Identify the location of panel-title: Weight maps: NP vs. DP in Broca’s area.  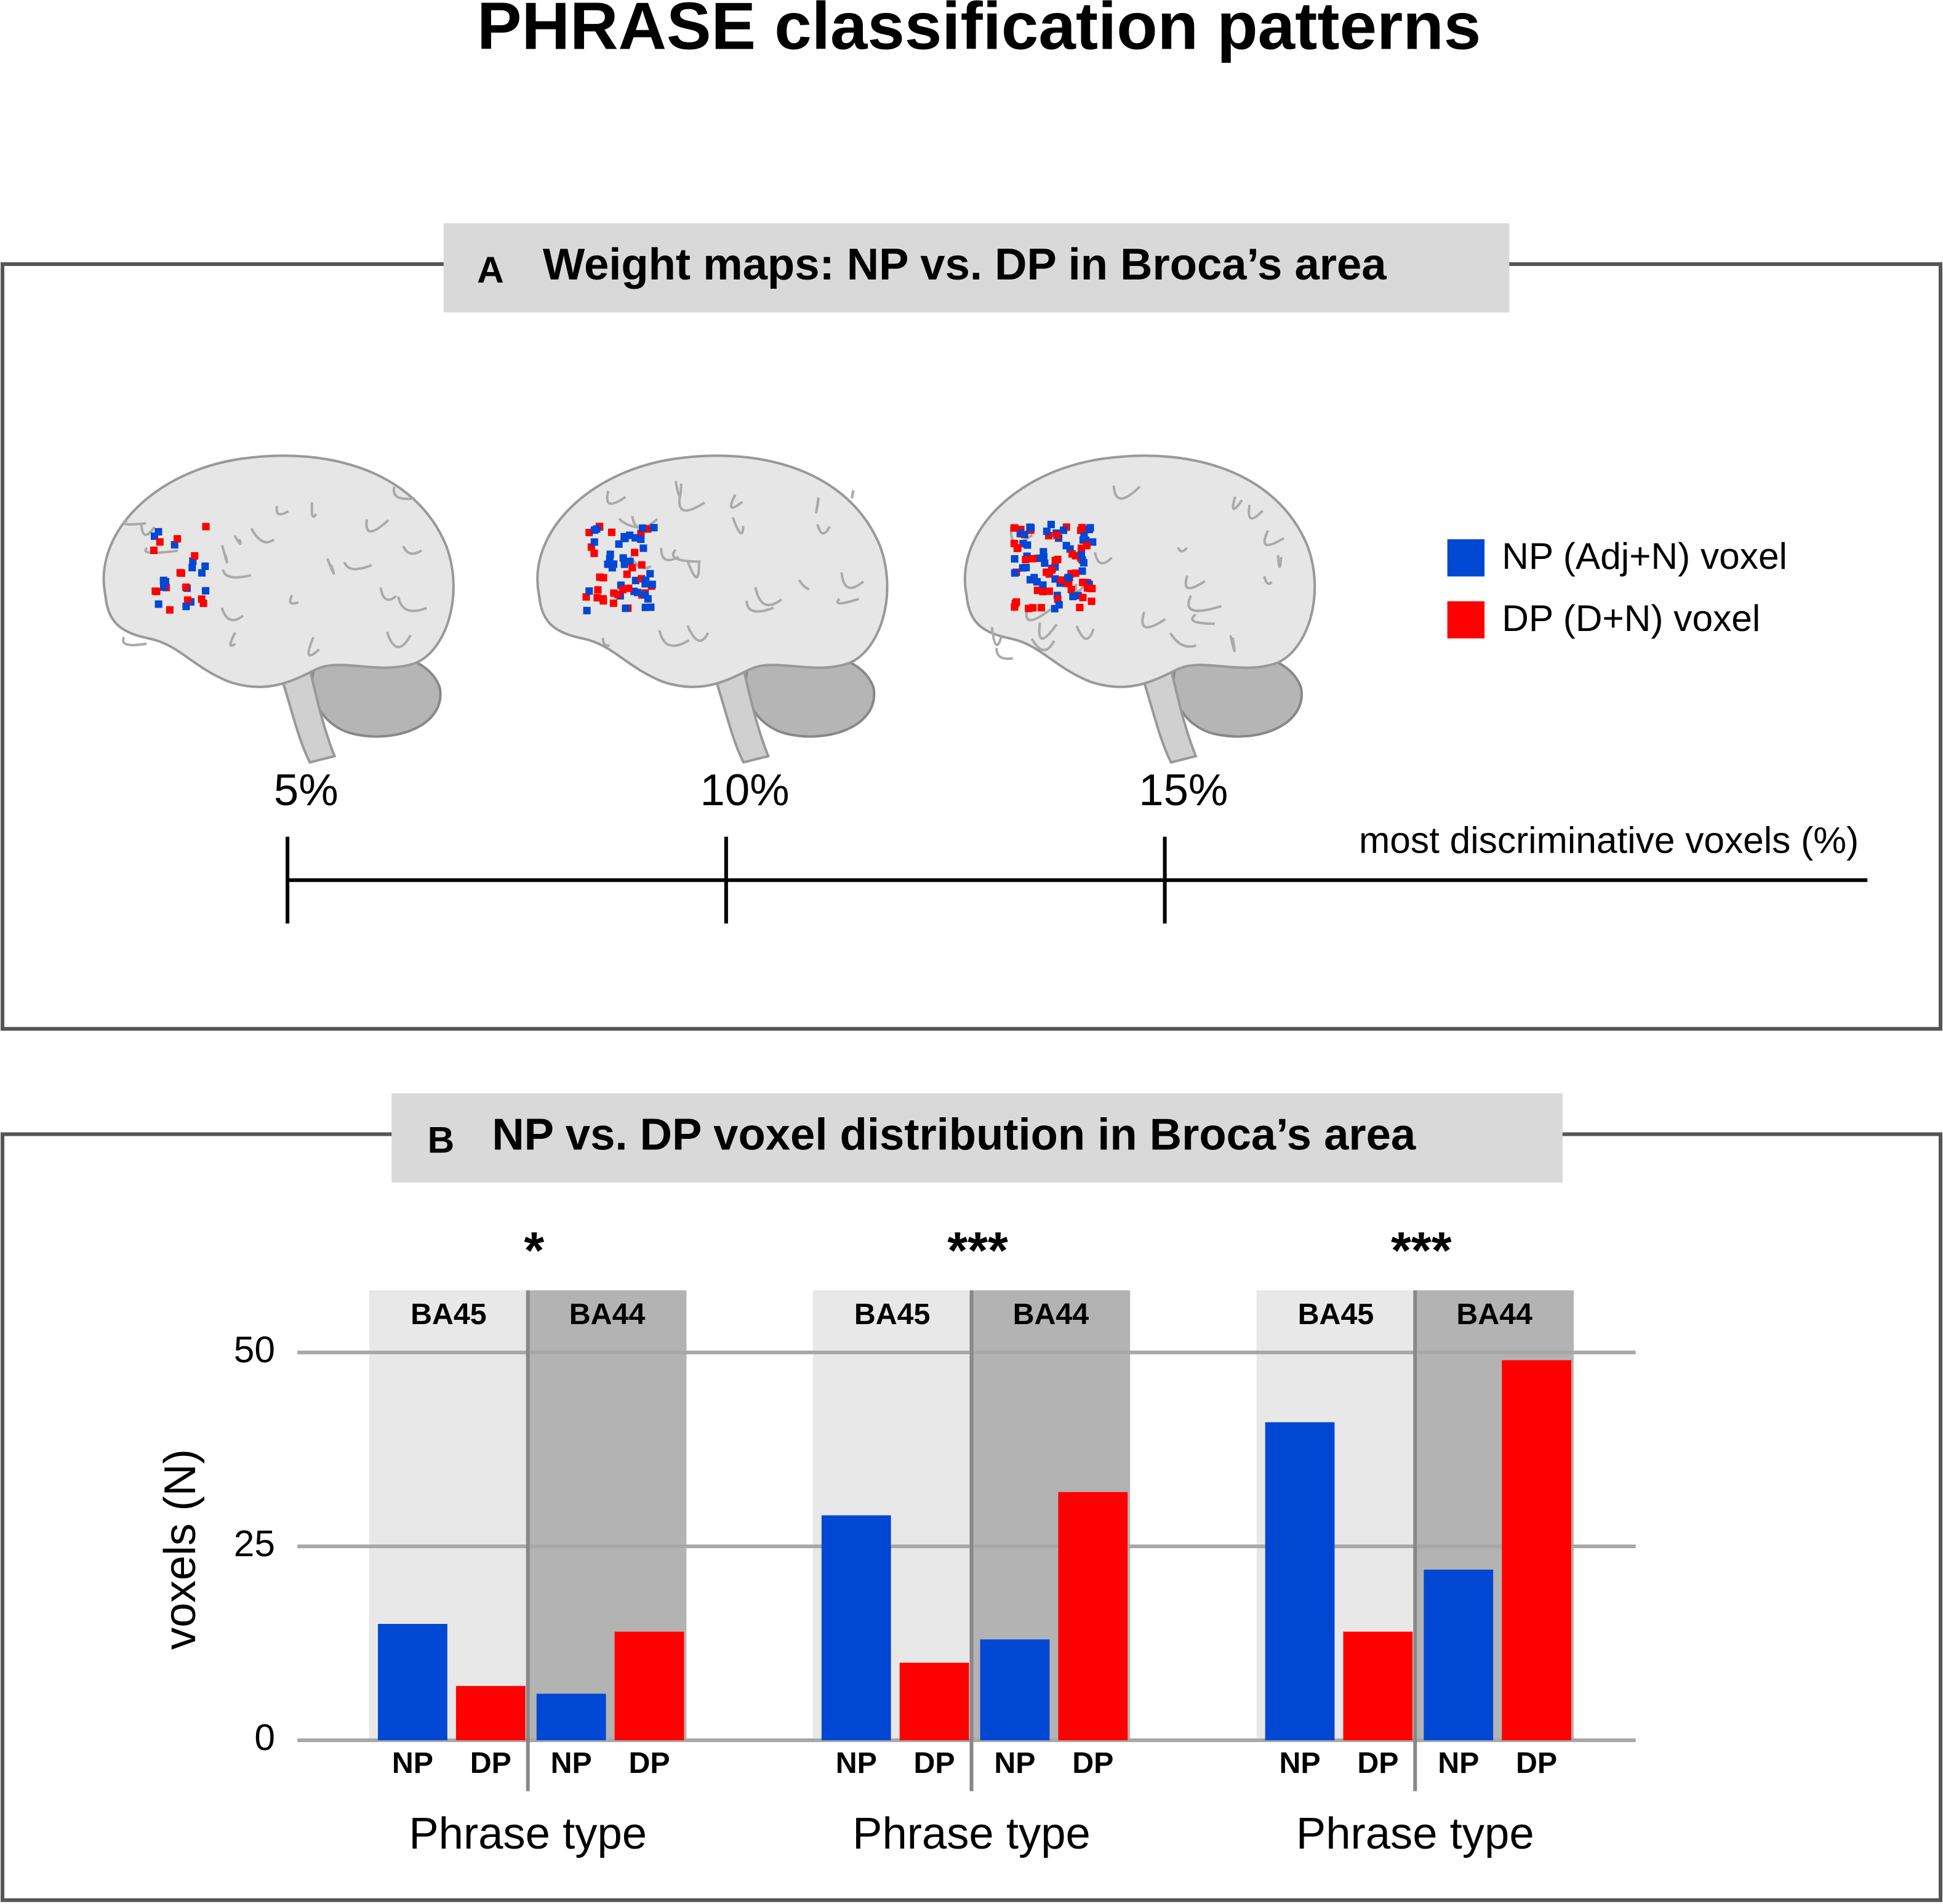
(965, 264).